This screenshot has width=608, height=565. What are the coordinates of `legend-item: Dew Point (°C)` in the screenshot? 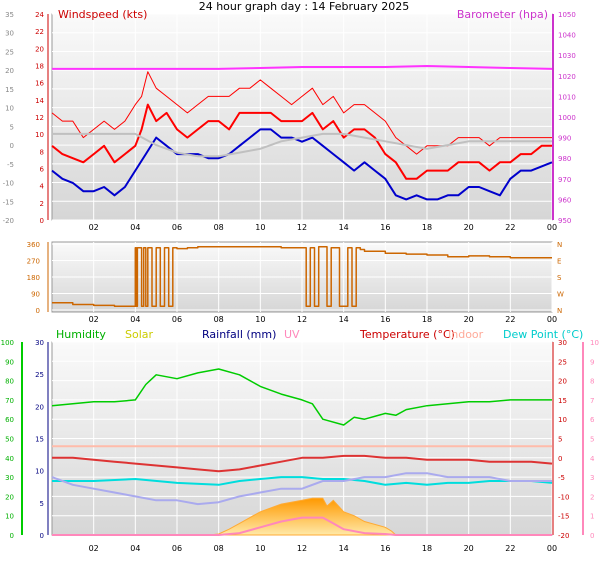 It's located at (543, 334).